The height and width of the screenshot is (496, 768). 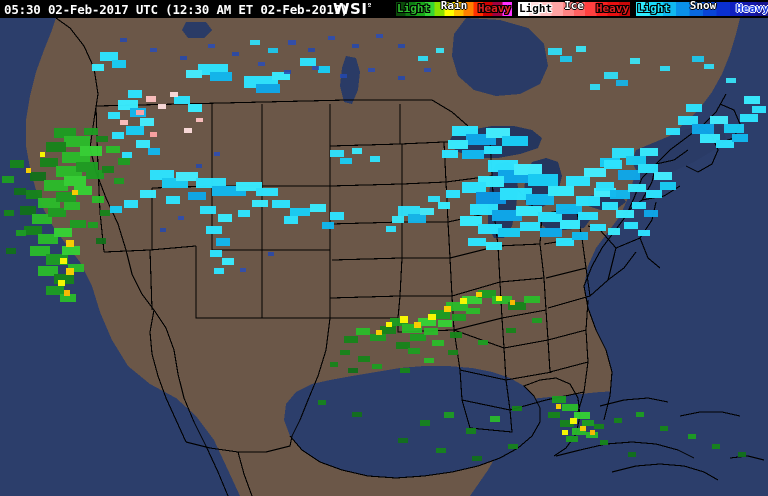 I want to click on legend-rain: Light Rain Heavy, so click(x=454, y=8).